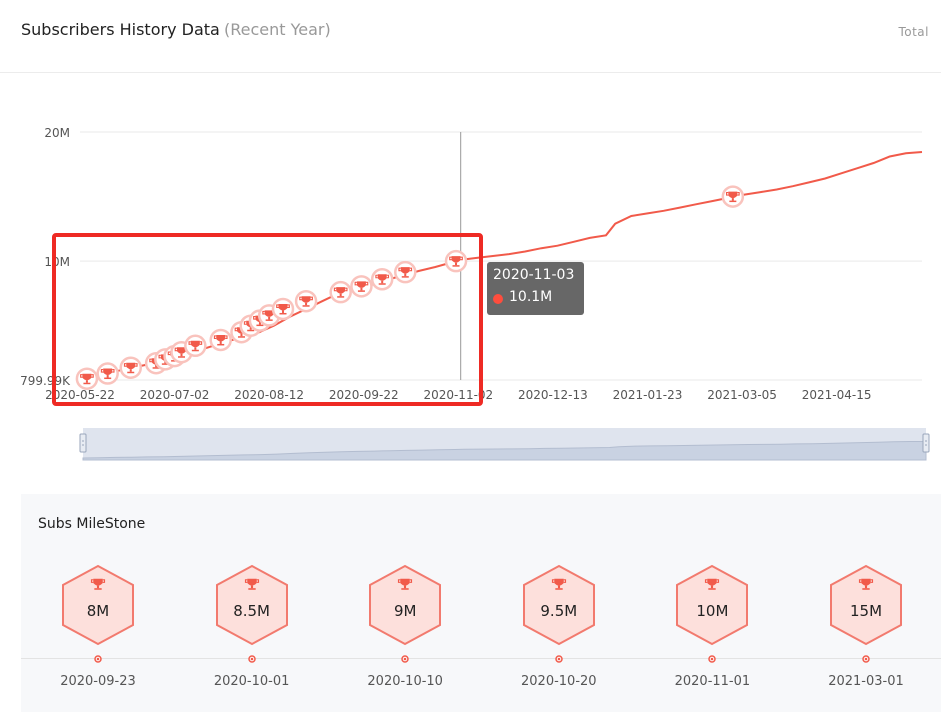  I want to click on x-tick-label: 2020-07-02, so click(175, 395).